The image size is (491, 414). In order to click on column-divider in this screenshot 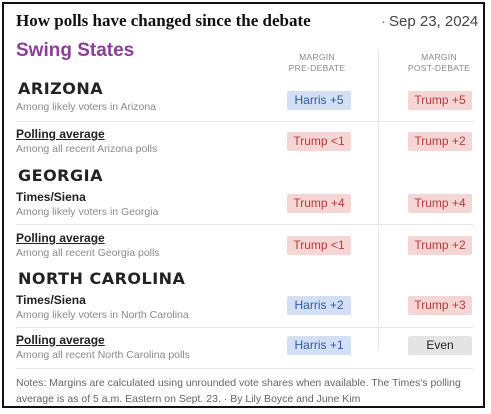, I will do `click(378, 200)`.